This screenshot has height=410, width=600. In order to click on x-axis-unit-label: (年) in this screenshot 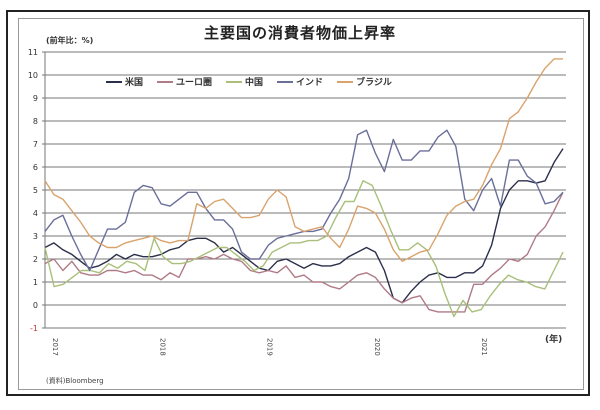, I will do `click(554, 340)`.